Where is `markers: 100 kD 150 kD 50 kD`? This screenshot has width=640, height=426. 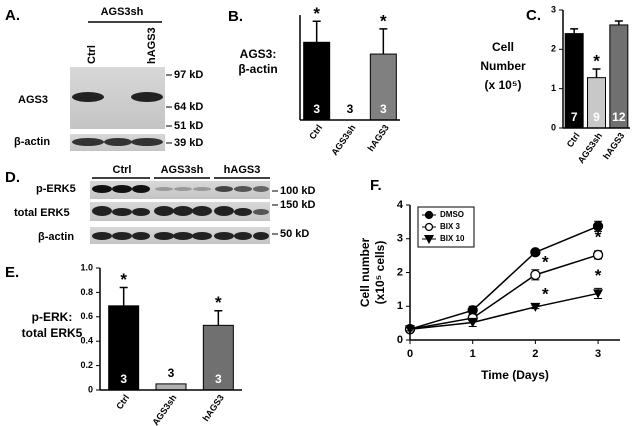 markers: 100 kD 150 kD 50 kD is located at coordinates (294, 212).